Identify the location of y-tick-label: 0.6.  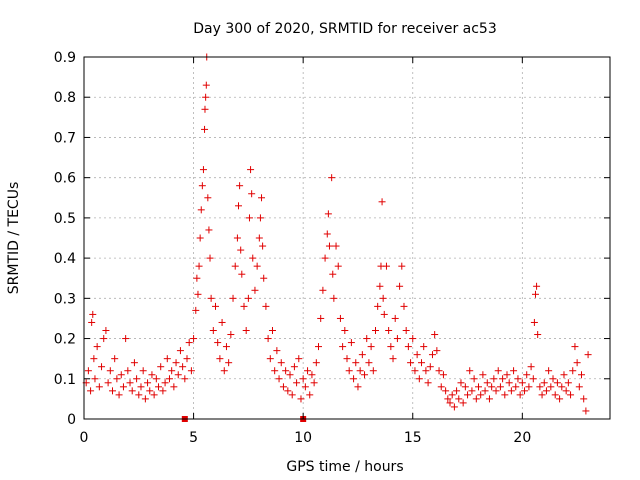
(65, 179).